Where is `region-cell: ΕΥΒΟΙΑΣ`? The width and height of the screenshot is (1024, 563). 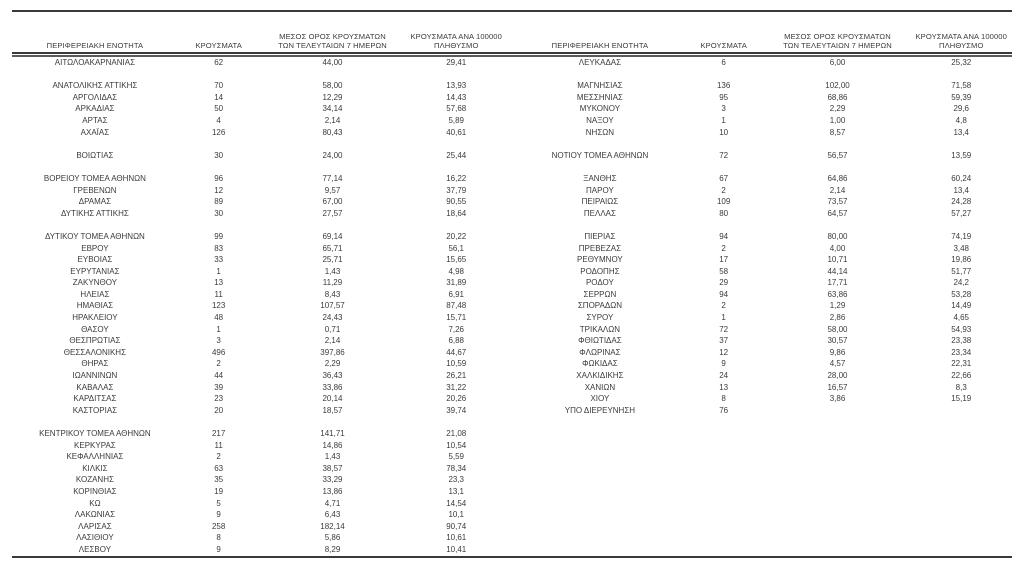
region-cell: ΕΥΒΟΙΑΣ is located at coordinates (95, 260).